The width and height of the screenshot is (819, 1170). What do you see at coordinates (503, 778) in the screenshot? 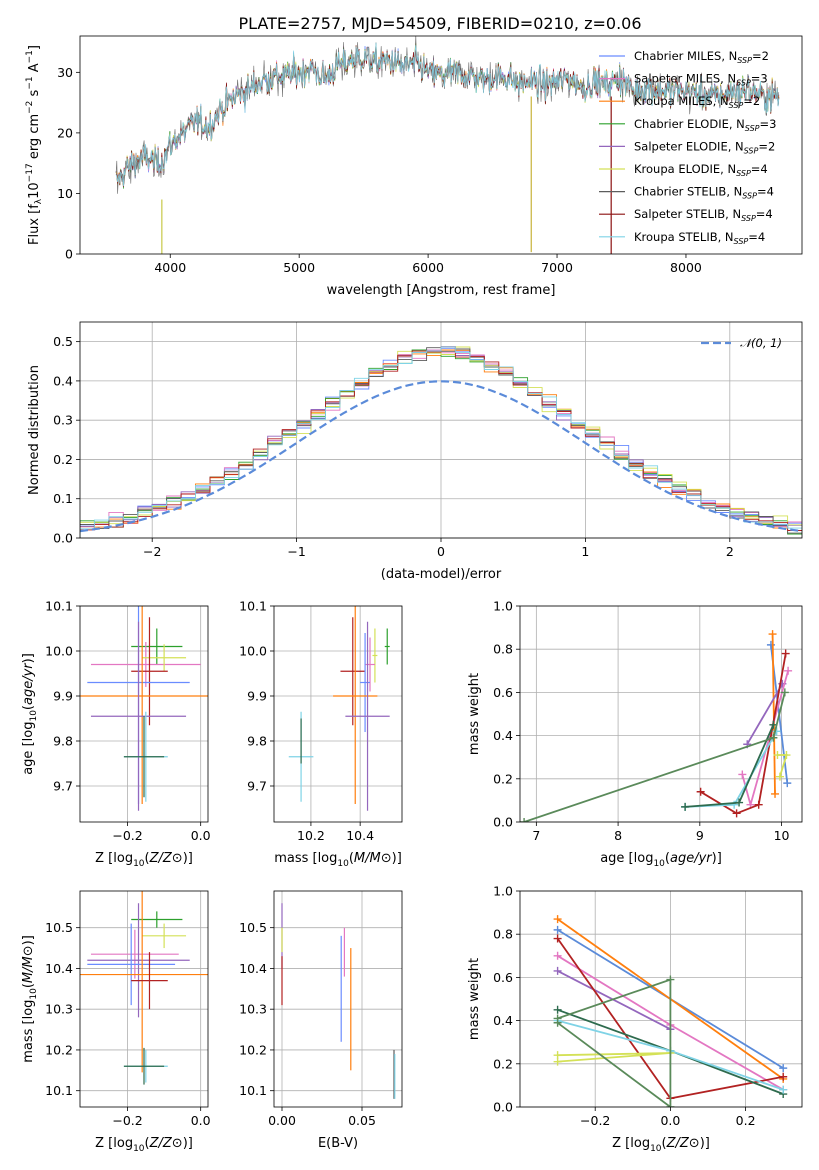
I see `mass-weight-vs-age-ytick-label: 0.2` at bounding box center [503, 778].